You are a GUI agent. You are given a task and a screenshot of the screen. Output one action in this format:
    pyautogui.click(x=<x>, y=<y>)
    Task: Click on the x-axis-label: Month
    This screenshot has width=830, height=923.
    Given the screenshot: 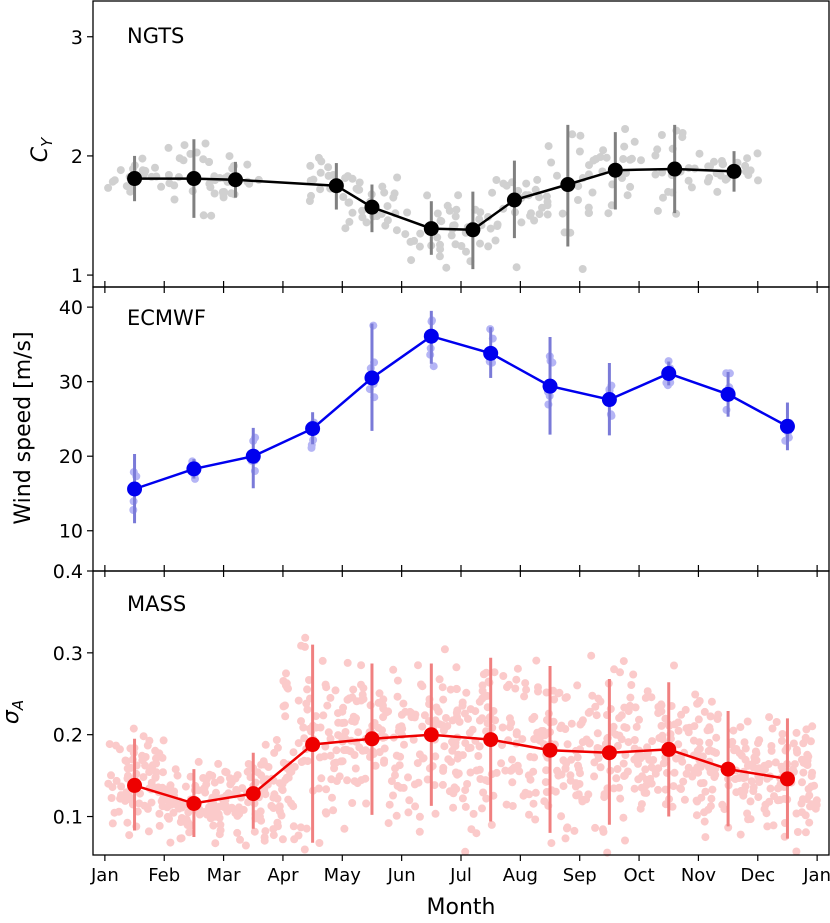 What is the action you would take?
    pyautogui.click(x=461, y=907)
    